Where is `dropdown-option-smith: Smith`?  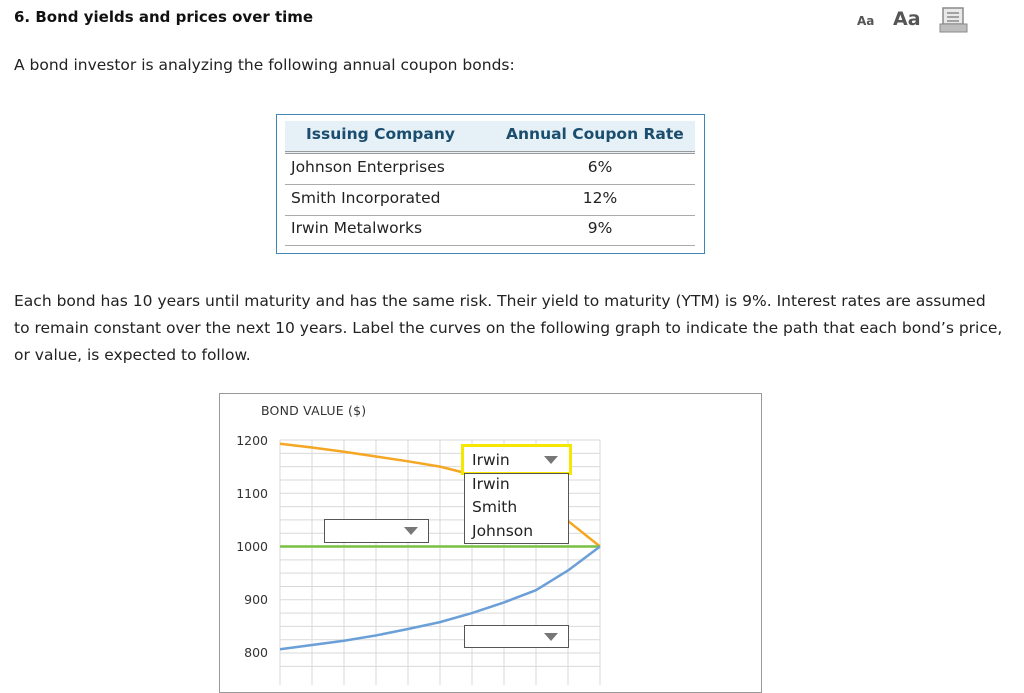
dropdown-option-smith: Smith is located at coordinates (495, 507).